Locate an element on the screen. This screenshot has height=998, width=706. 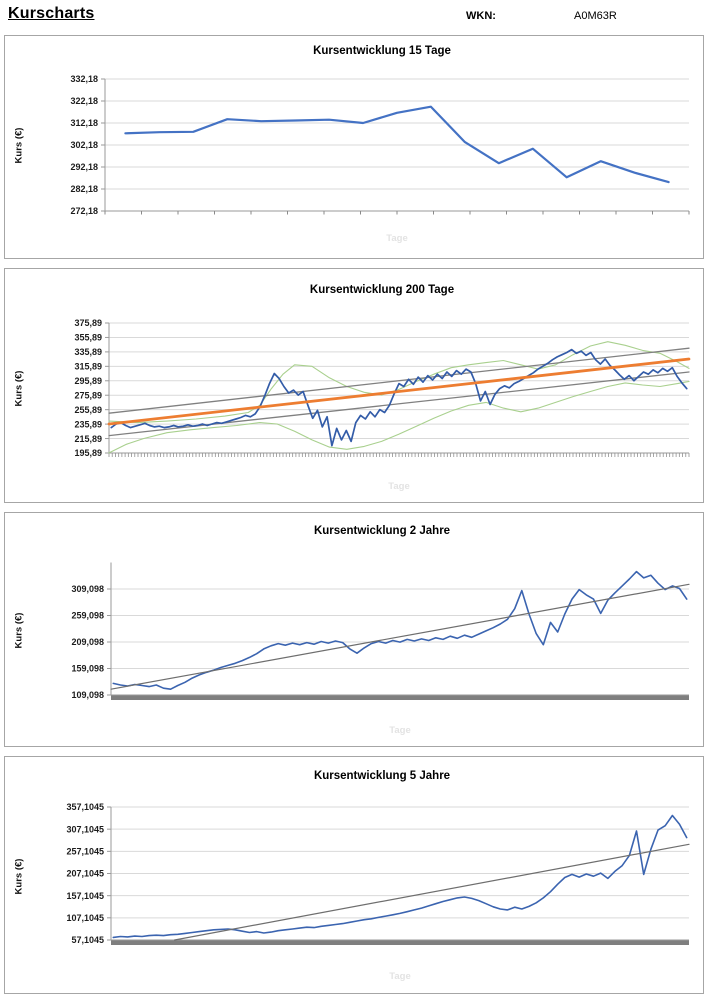
svg-text: 215,89 is located at coordinates (88, 439).